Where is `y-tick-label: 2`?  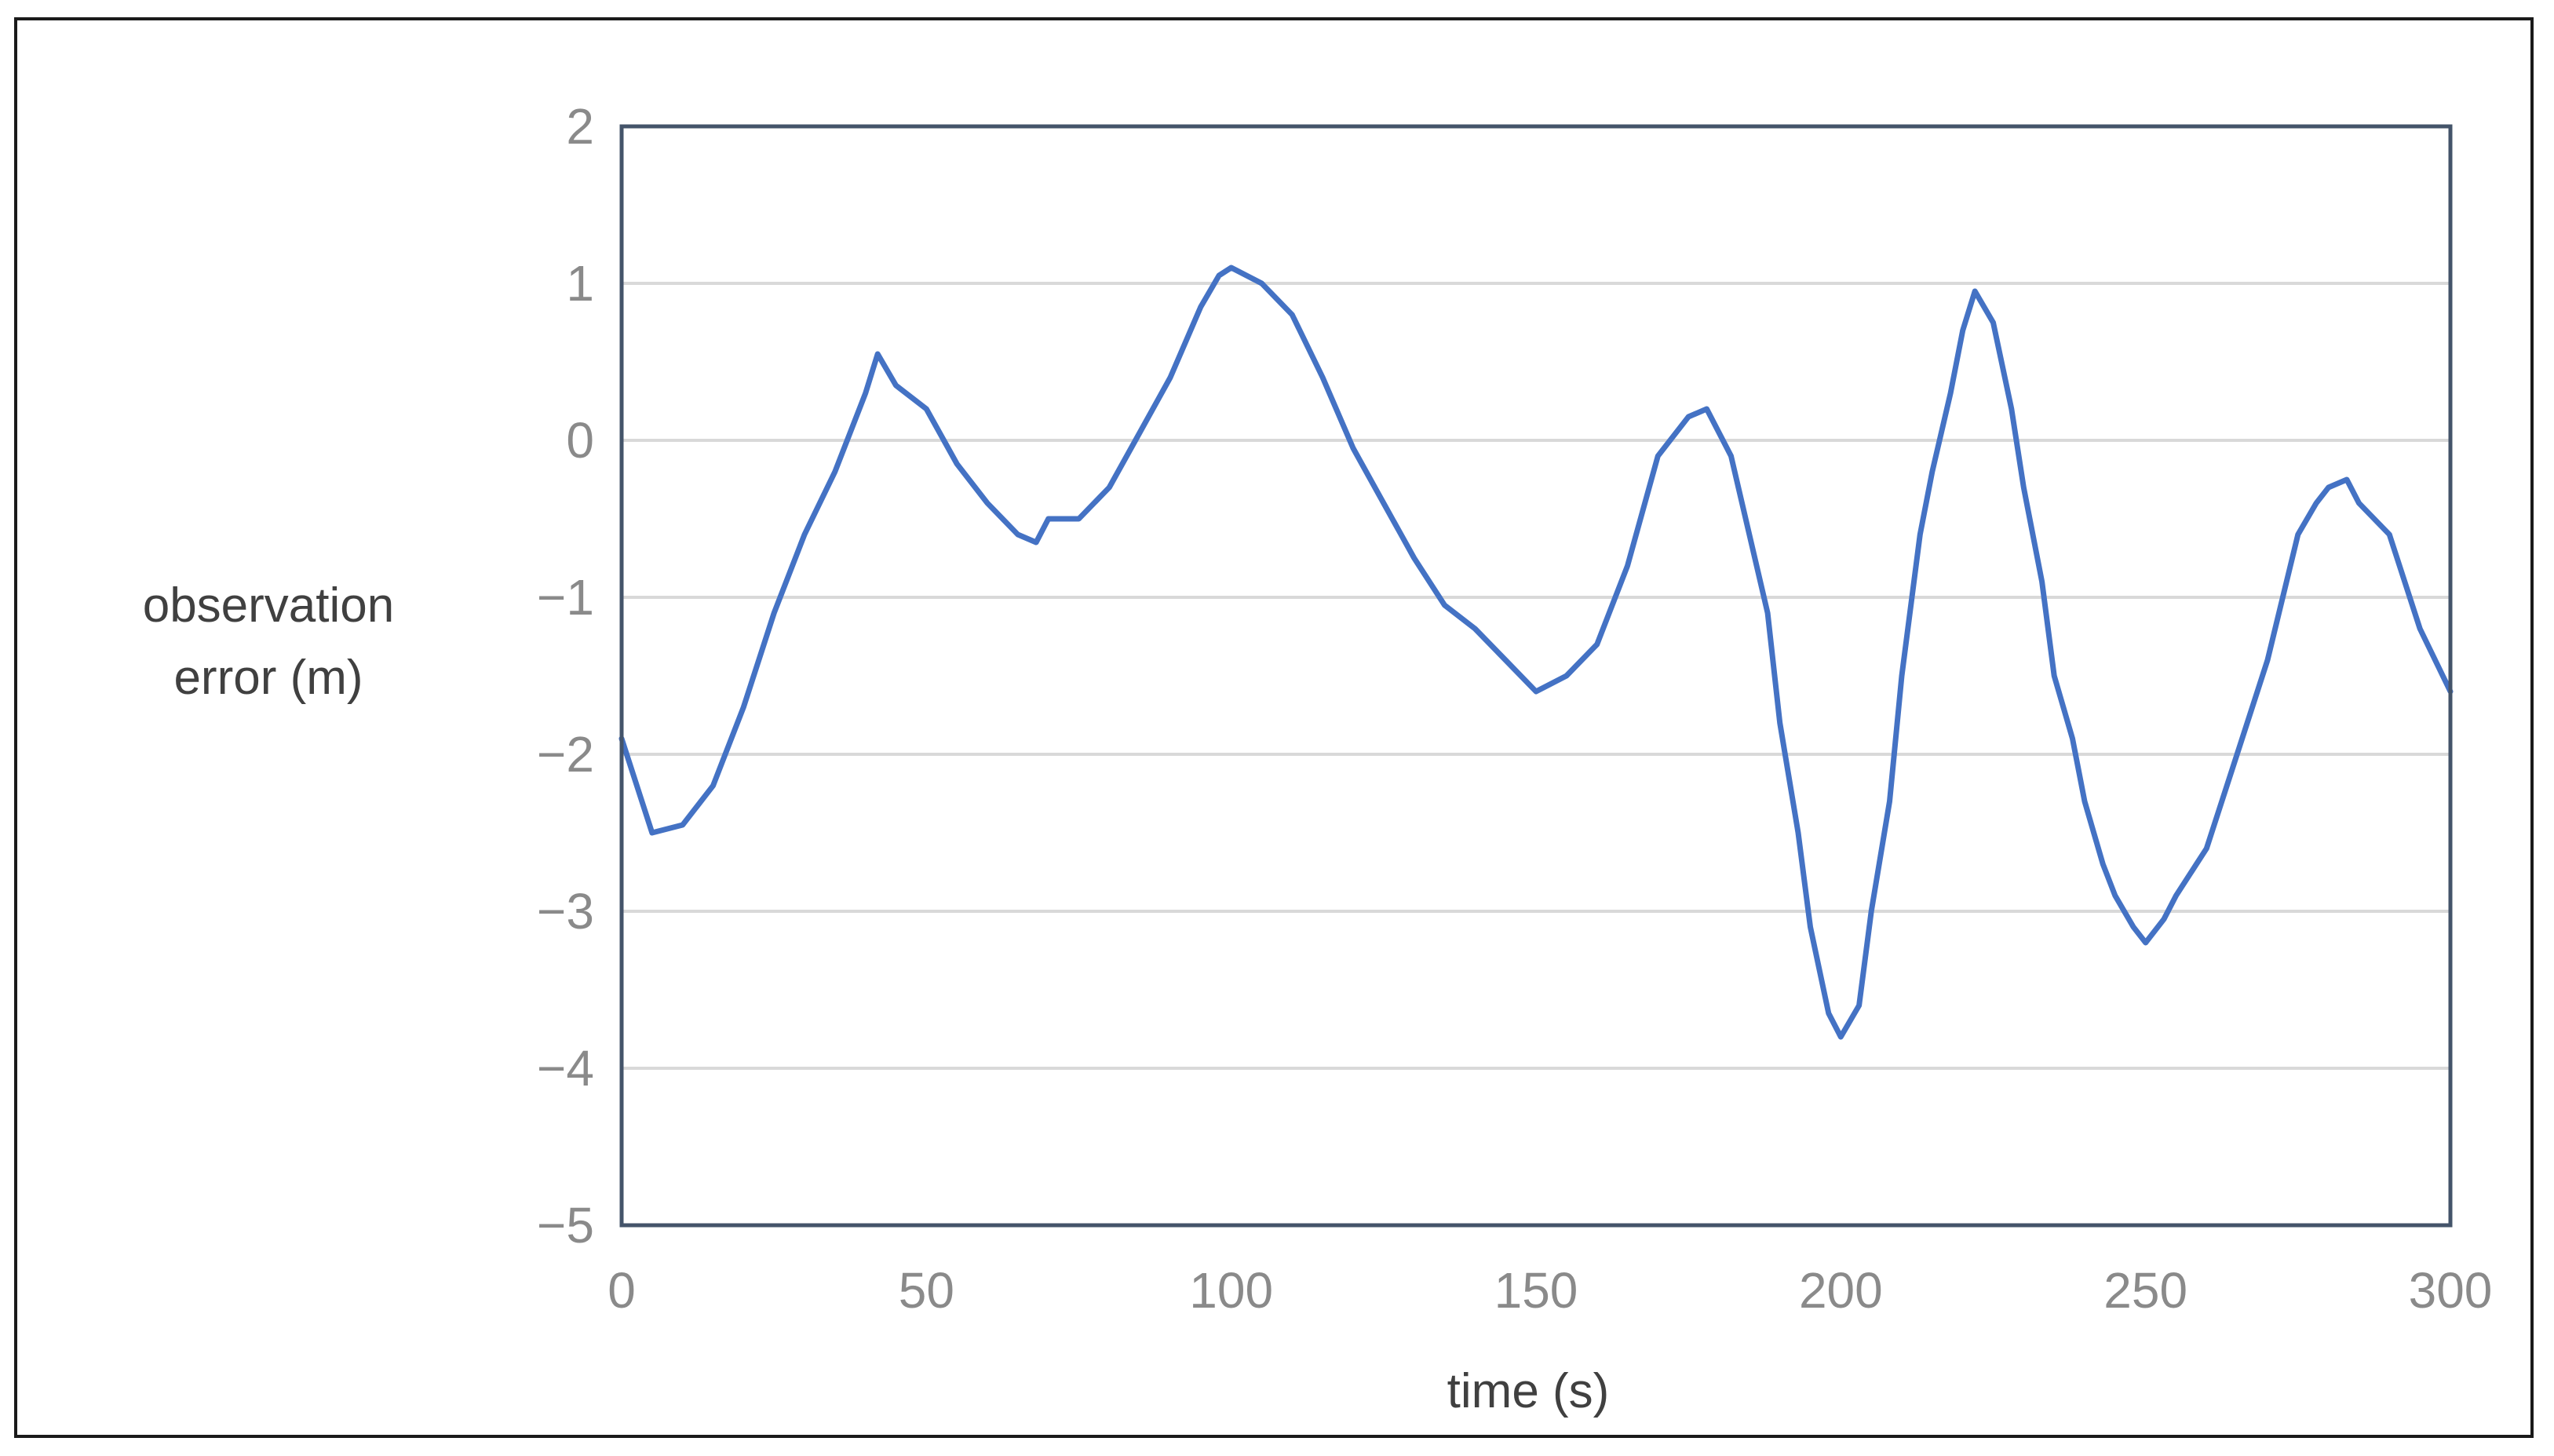
y-tick-label: 2 is located at coordinates (580, 127).